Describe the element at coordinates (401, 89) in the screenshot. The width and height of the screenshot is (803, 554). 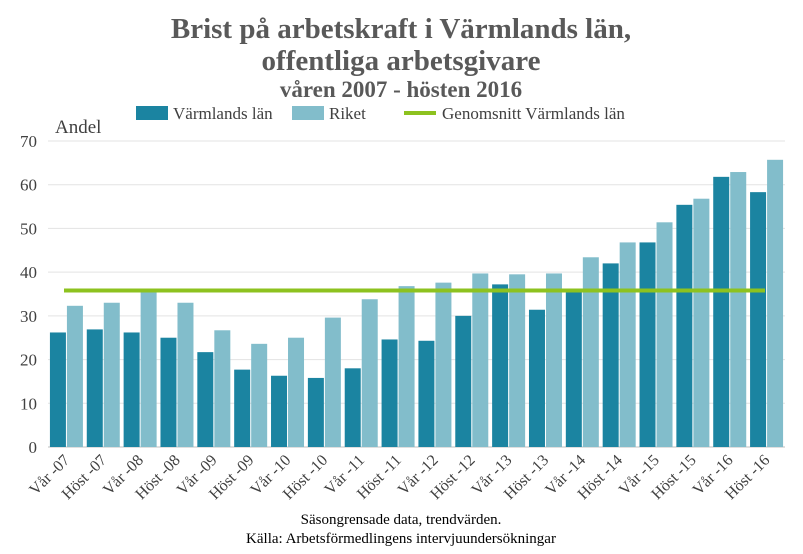
I see `chart-subtitle: våren 2007 - hösten 2016` at that location.